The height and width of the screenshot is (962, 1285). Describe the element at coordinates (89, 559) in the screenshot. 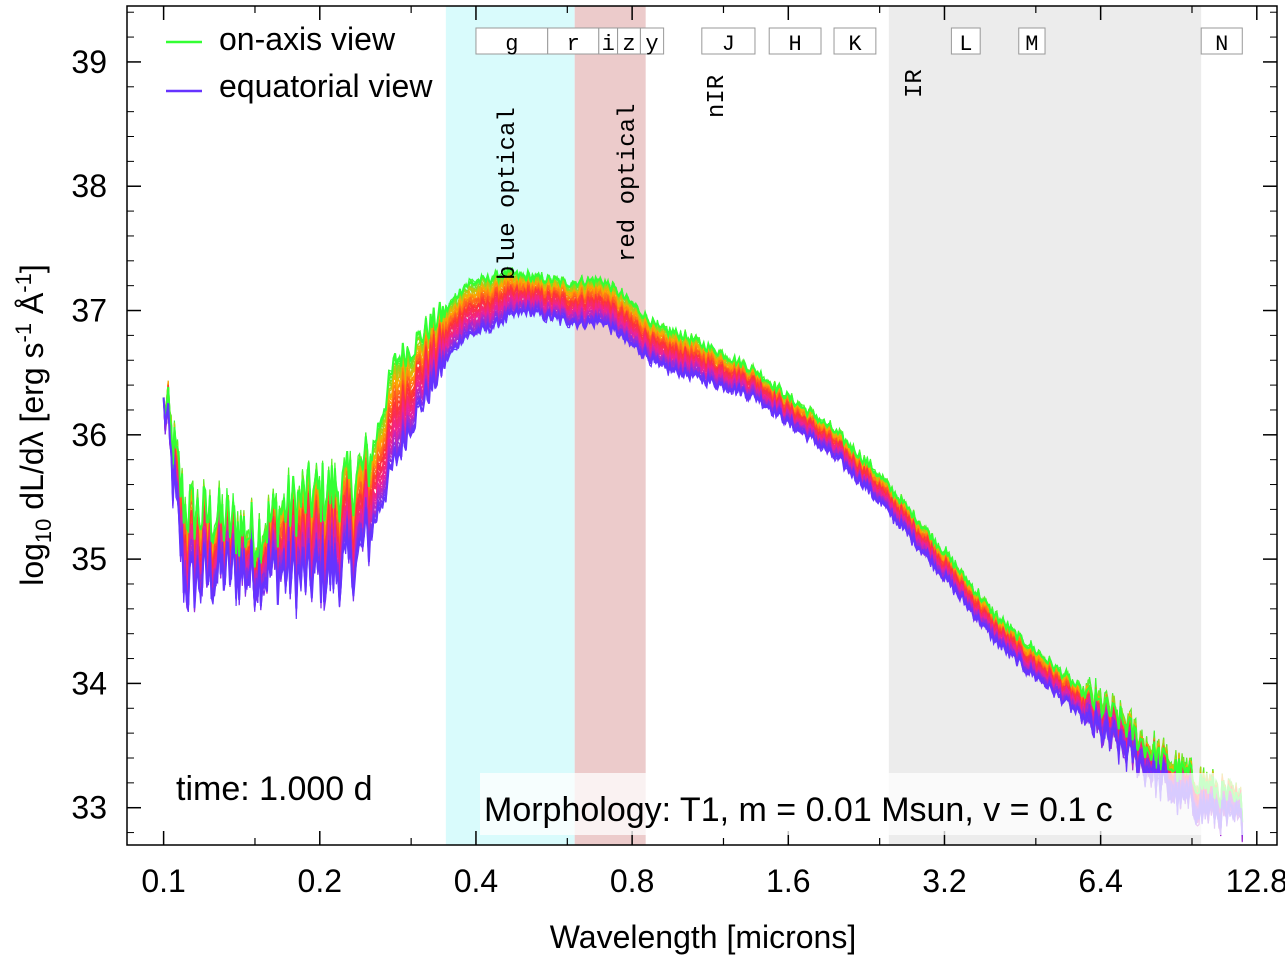

I see `y-tick-label: 35` at that location.